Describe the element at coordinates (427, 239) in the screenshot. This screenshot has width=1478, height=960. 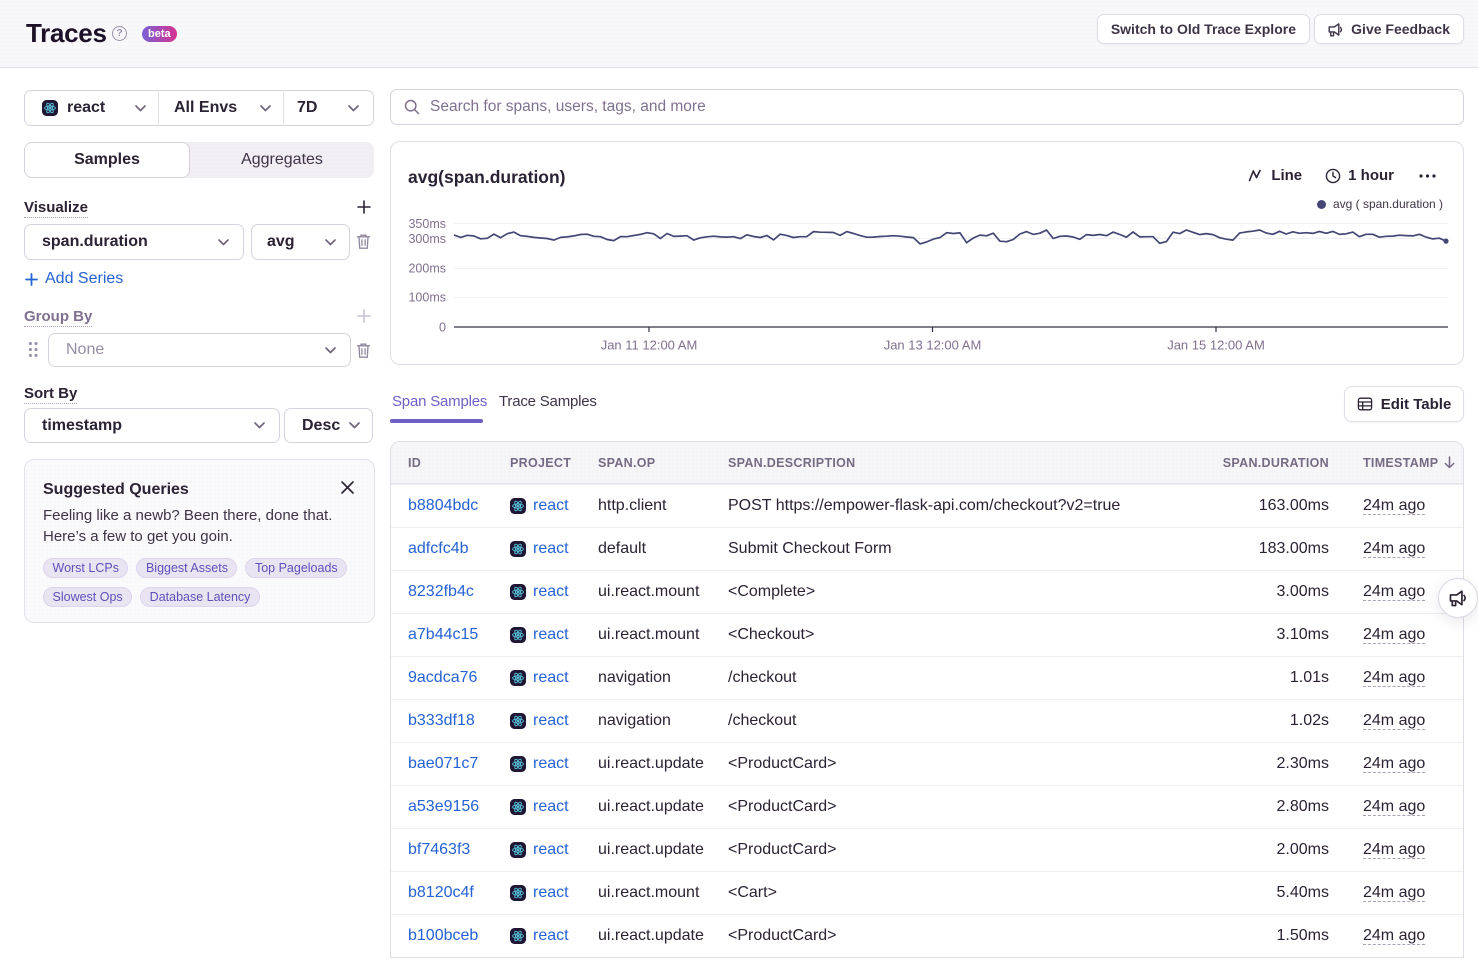
I see `svg-text: 300ms` at that location.